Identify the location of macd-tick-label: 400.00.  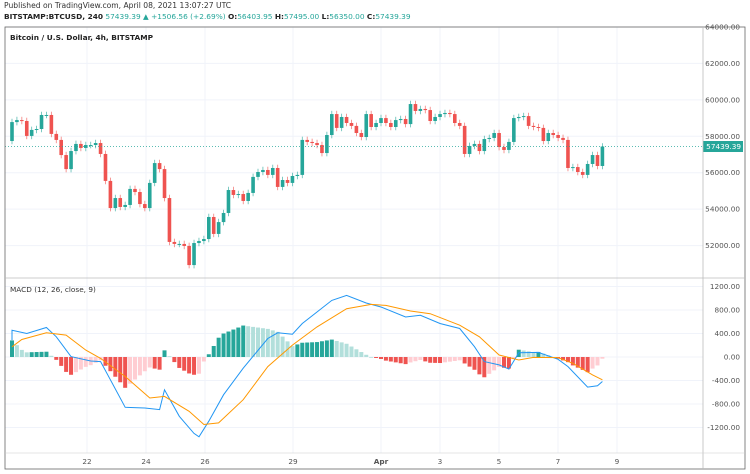
(727, 333).